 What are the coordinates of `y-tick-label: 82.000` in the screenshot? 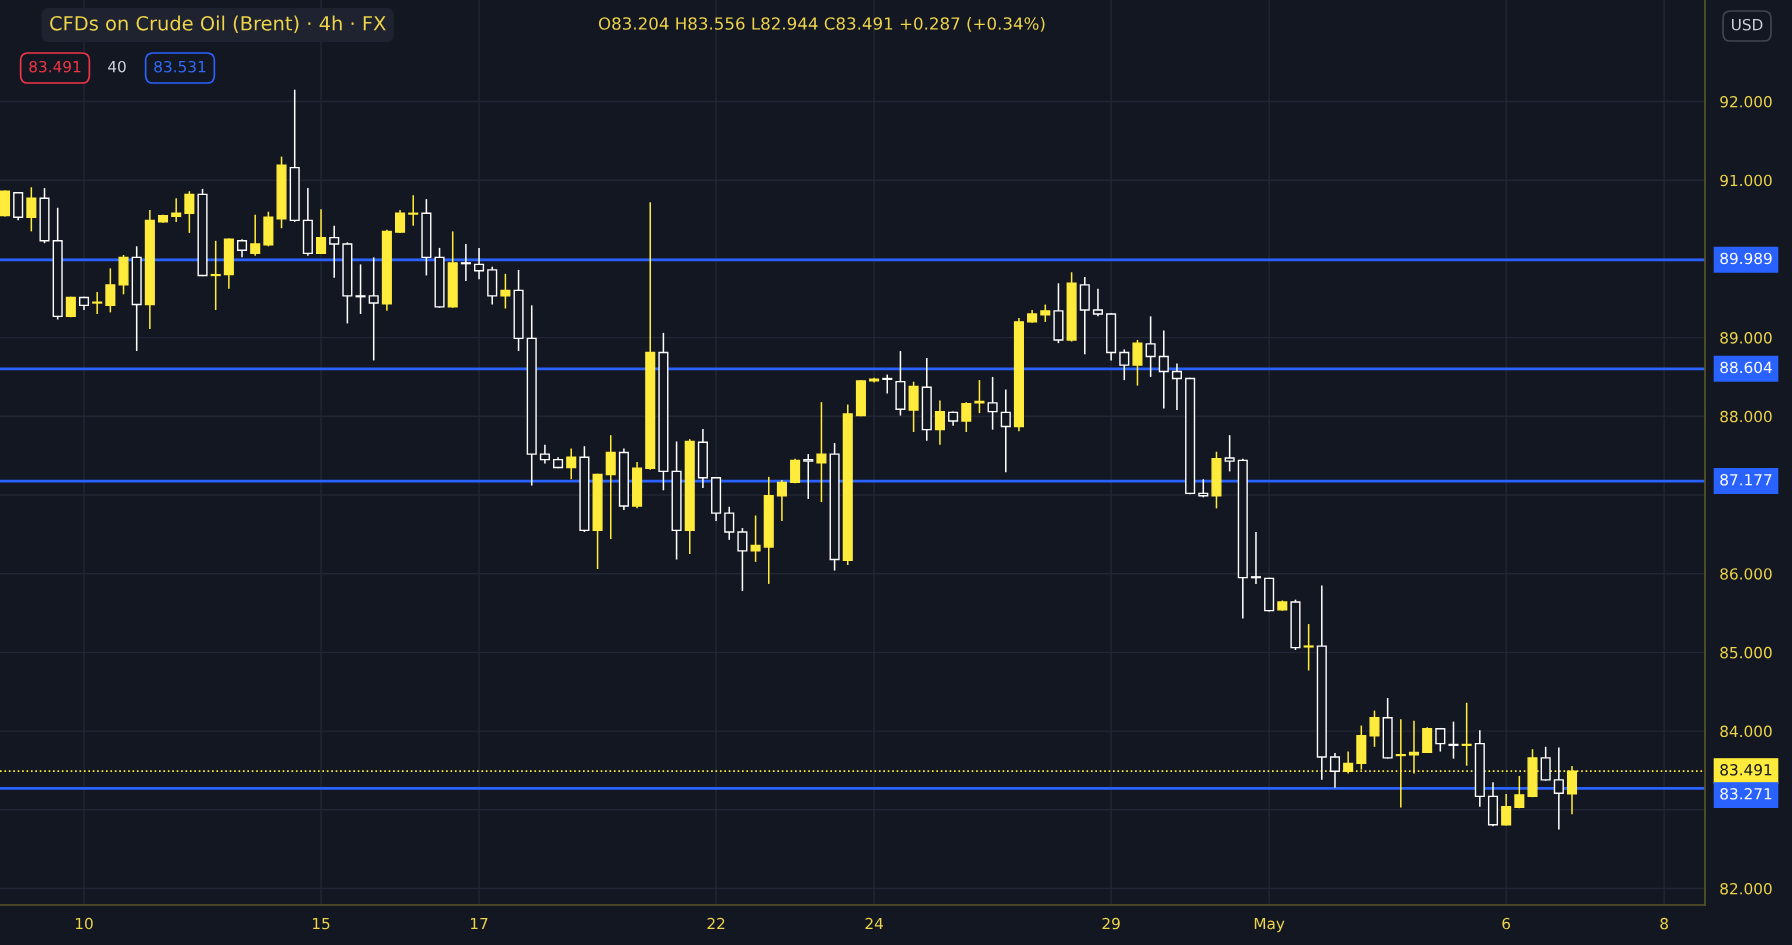 It's located at (1746, 888).